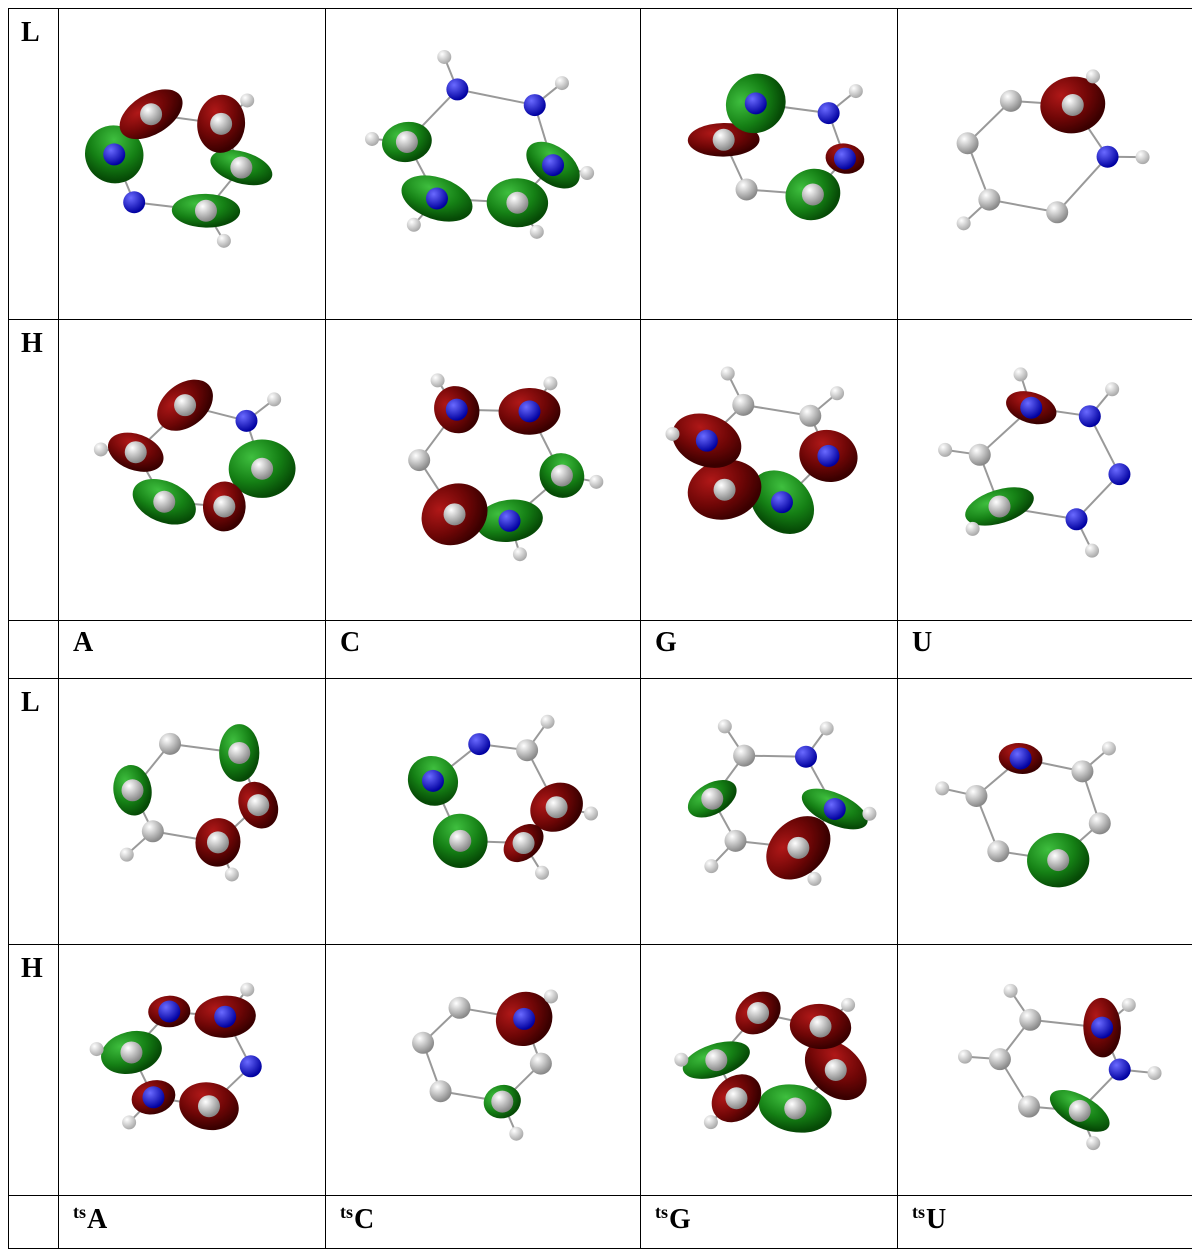 Image resolution: width=1192 pixels, height=1249 pixels. I want to click on molecule-name: tsC, so click(483, 1222).